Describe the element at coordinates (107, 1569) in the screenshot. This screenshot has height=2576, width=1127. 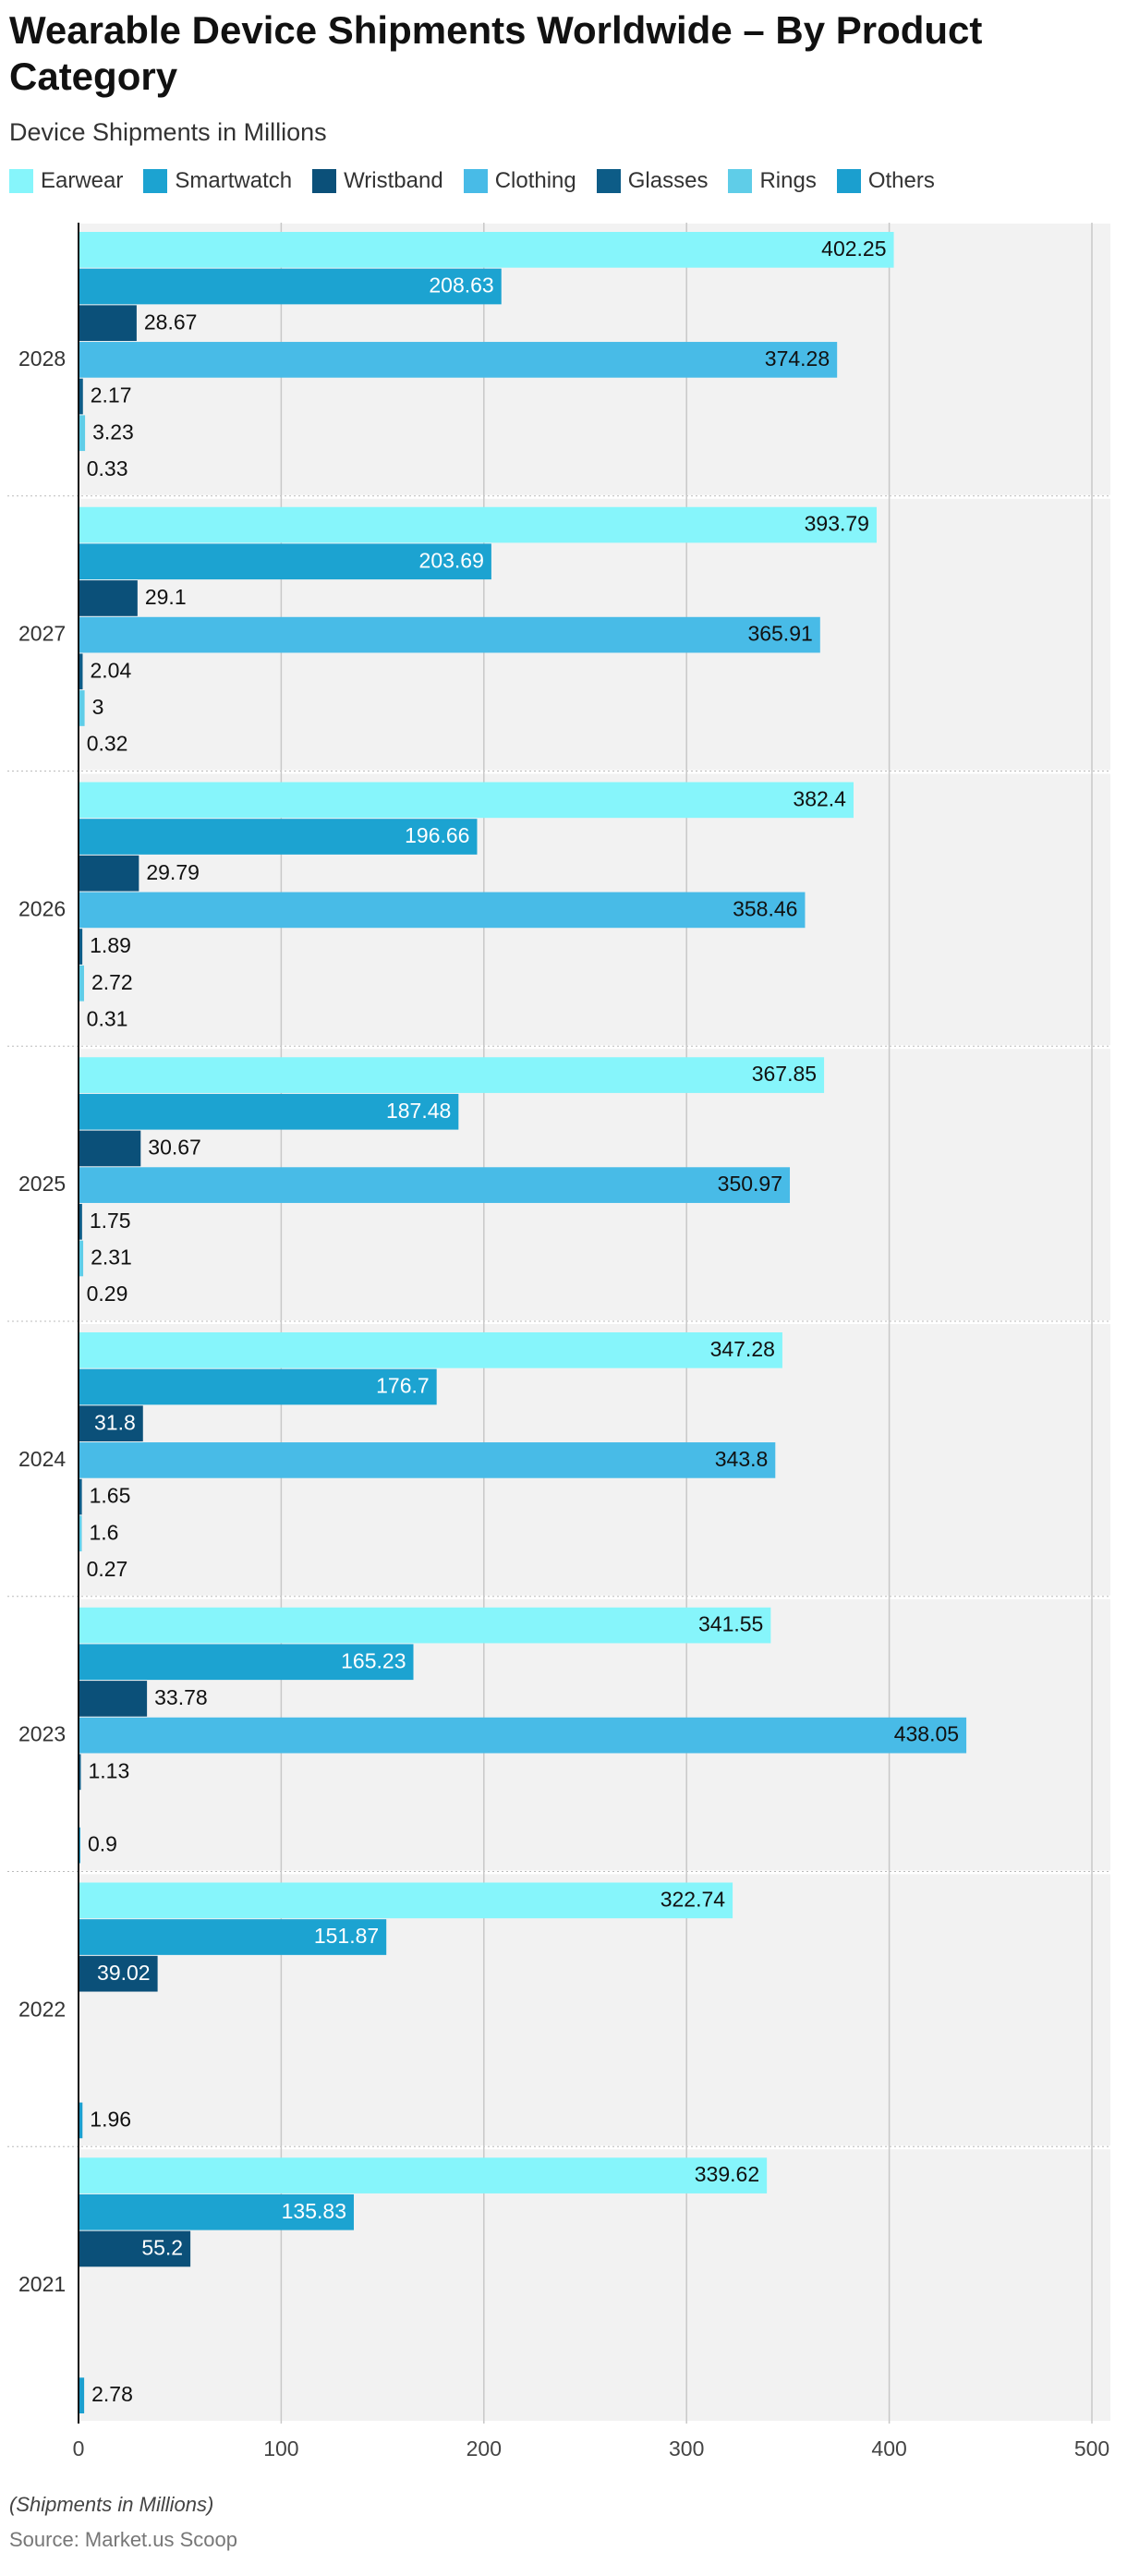
I see `value-label: 0.27` at that location.